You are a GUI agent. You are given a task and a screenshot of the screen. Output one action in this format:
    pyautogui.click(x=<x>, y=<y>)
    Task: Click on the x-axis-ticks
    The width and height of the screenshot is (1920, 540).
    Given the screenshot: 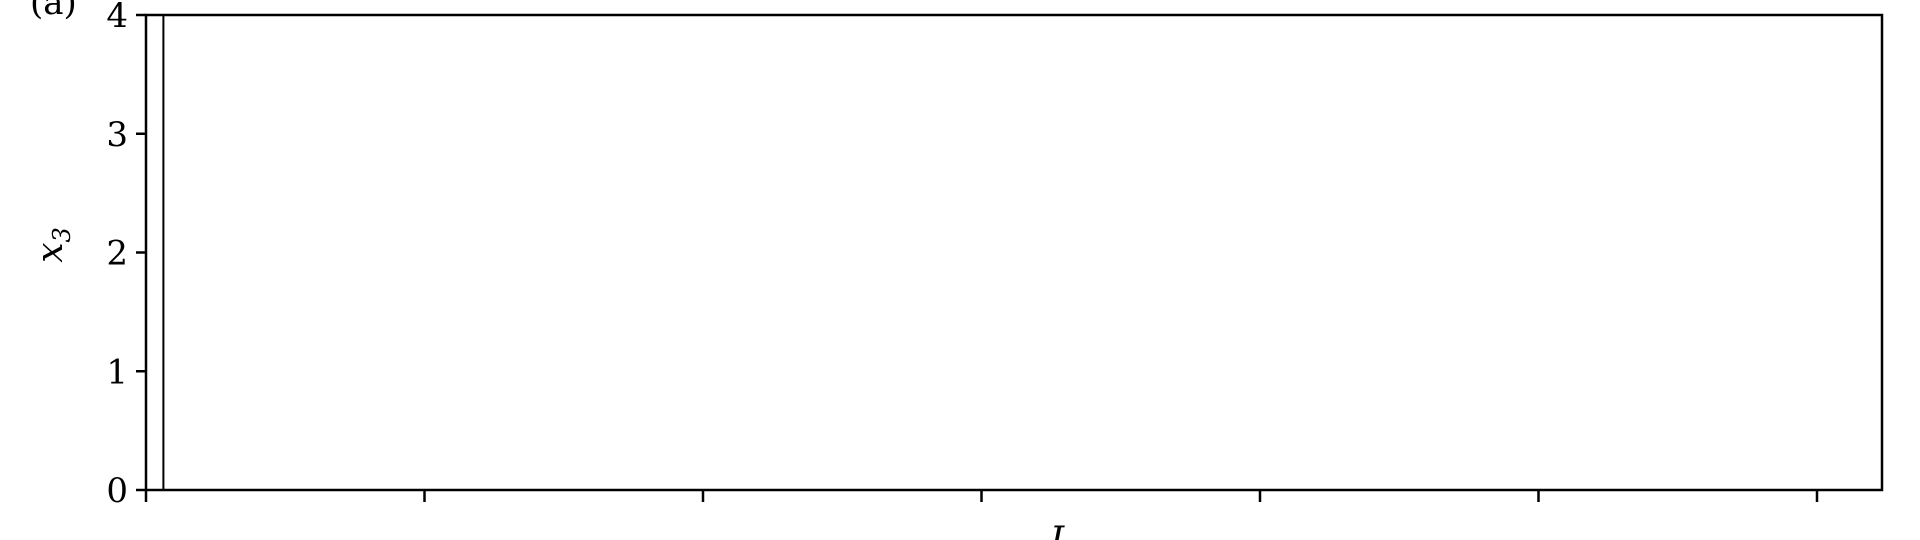 What is the action you would take?
    pyautogui.click(x=981, y=496)
    